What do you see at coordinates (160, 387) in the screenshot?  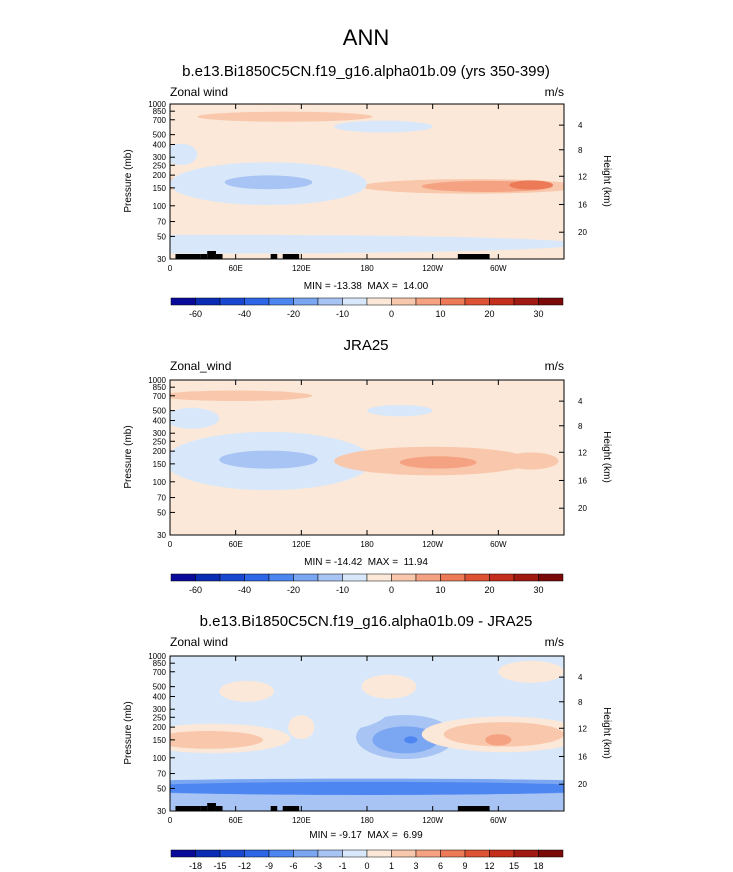 I see `y-tick-label: 850` at bounding box center [160, 387].